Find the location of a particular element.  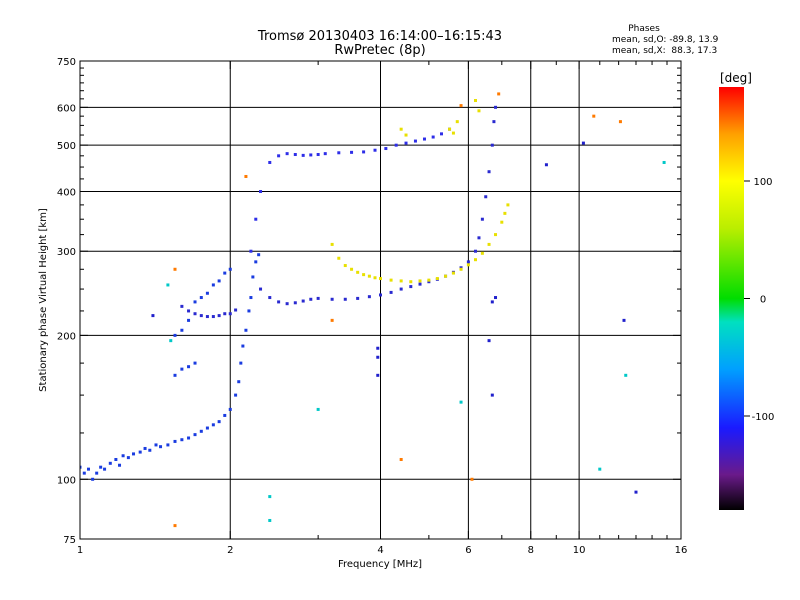

colorbar-ticks: 100 0 -100 is located at coordinates (759, 300).